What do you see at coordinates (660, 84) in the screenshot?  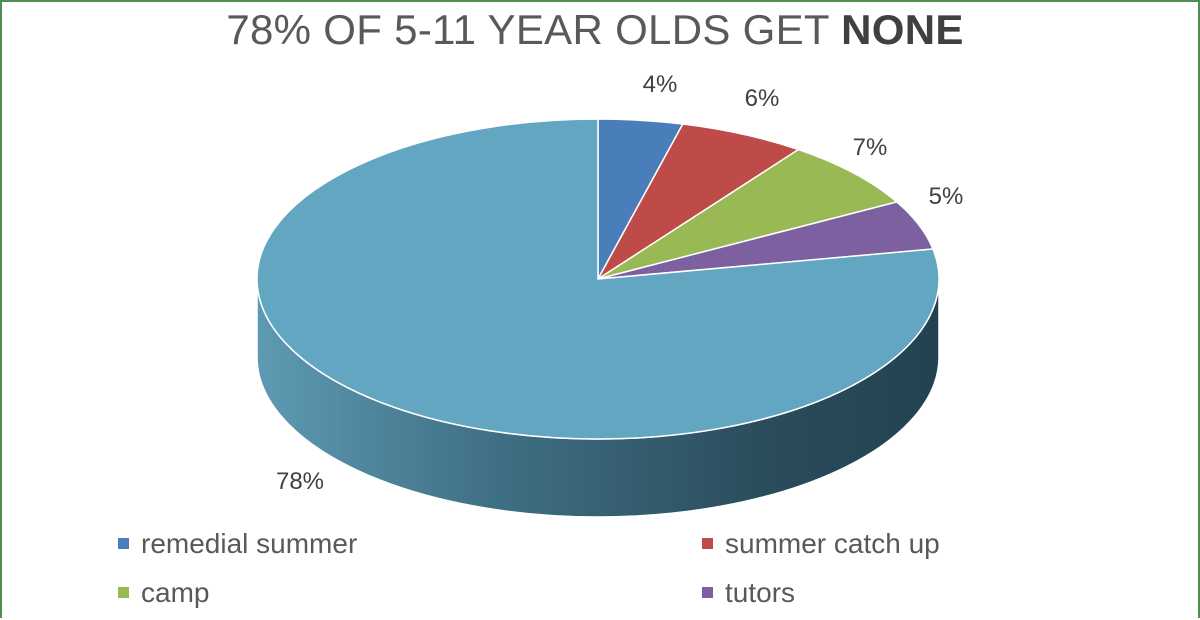 I see `data-label-remedial-summer: 4%` at bounding box center [660, 84].